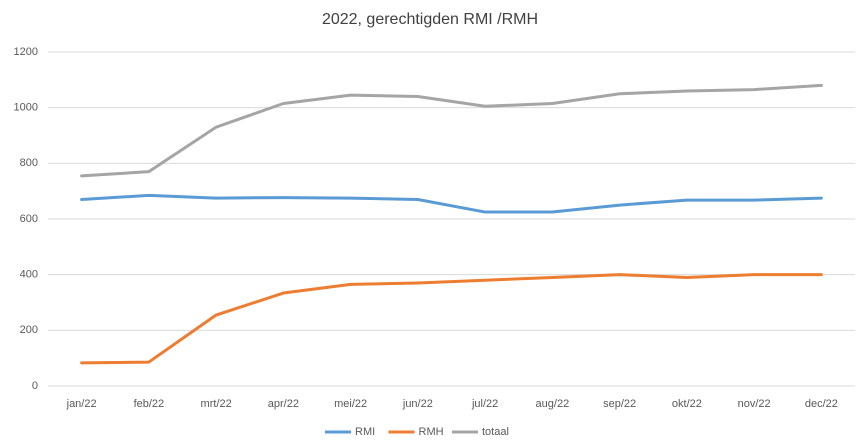  Describe the element at coordinates (619, 404) in the screenshot. I see `x-tick-label: sep/22` at that location.